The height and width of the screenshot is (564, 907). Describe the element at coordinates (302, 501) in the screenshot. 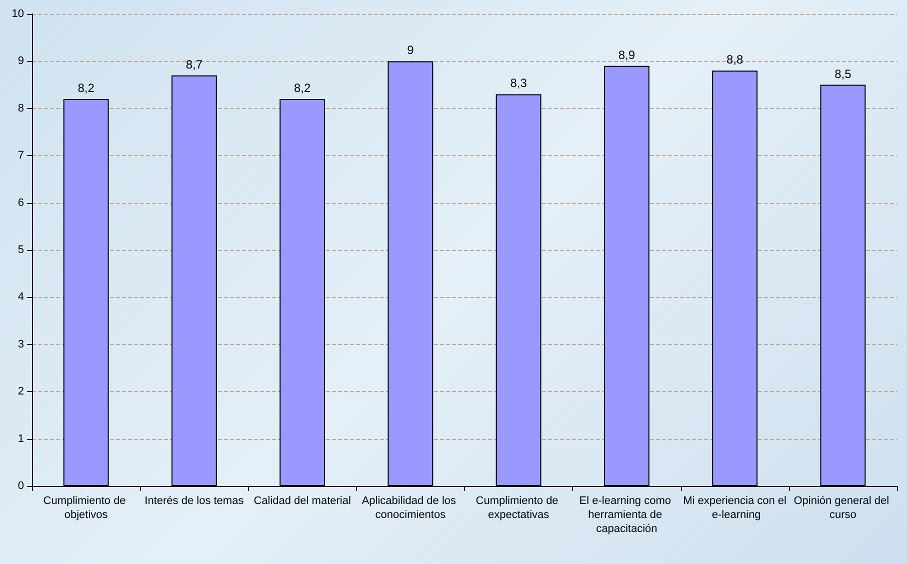

I see `x-tick-label: Calidad del material` at that location.